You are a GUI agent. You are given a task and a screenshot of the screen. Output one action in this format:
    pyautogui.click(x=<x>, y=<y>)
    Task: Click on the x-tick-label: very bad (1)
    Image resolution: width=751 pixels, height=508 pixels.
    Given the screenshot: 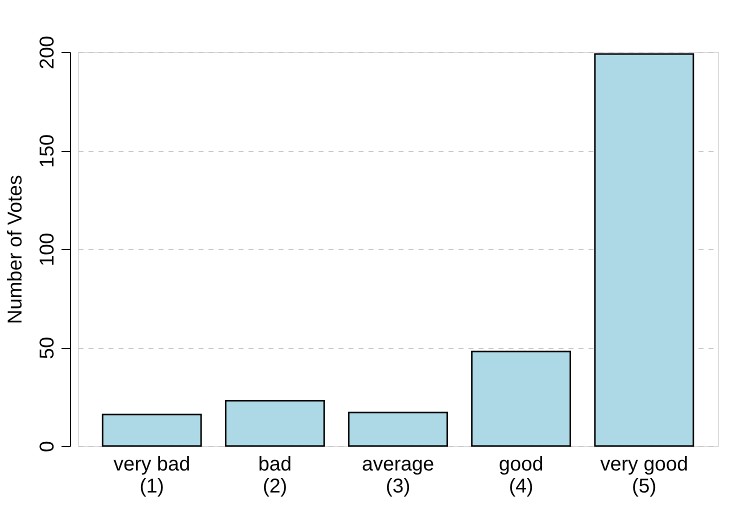 What is the action you would take?
    pyautogui.click(x=151, y=476)
    